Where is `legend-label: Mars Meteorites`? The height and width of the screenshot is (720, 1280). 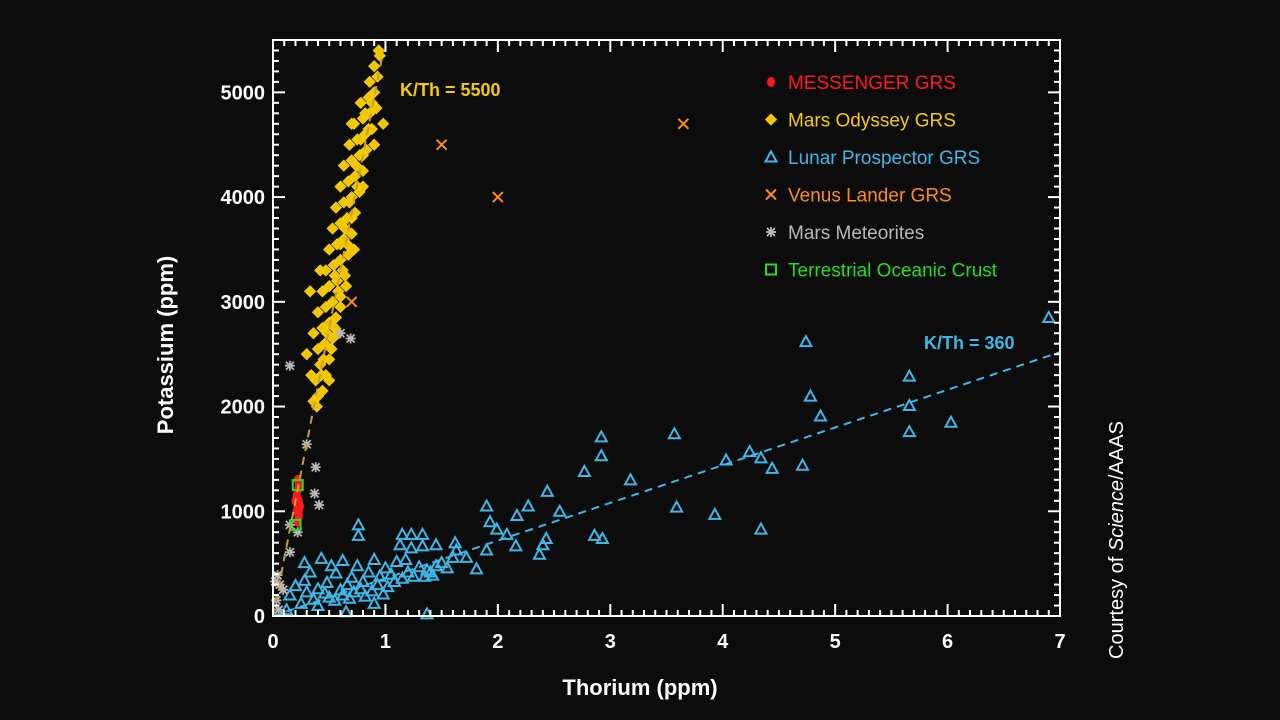
legend-label: Mars Meteorites is located at coordinates (856, 233).